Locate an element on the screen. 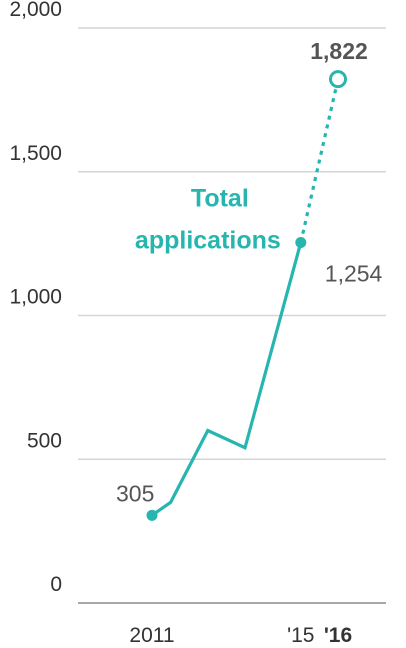  projected-data-point is located at coordinates (338, 79).